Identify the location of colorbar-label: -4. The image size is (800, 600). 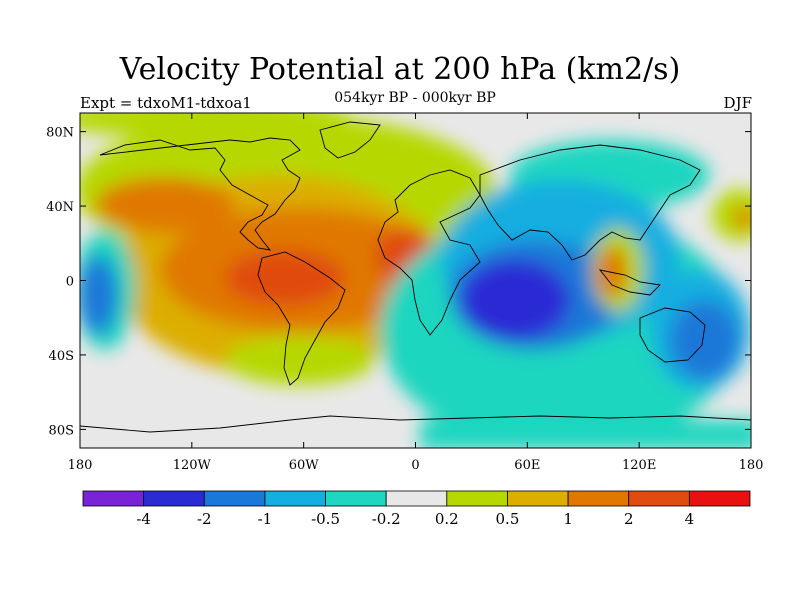
(143, 519).